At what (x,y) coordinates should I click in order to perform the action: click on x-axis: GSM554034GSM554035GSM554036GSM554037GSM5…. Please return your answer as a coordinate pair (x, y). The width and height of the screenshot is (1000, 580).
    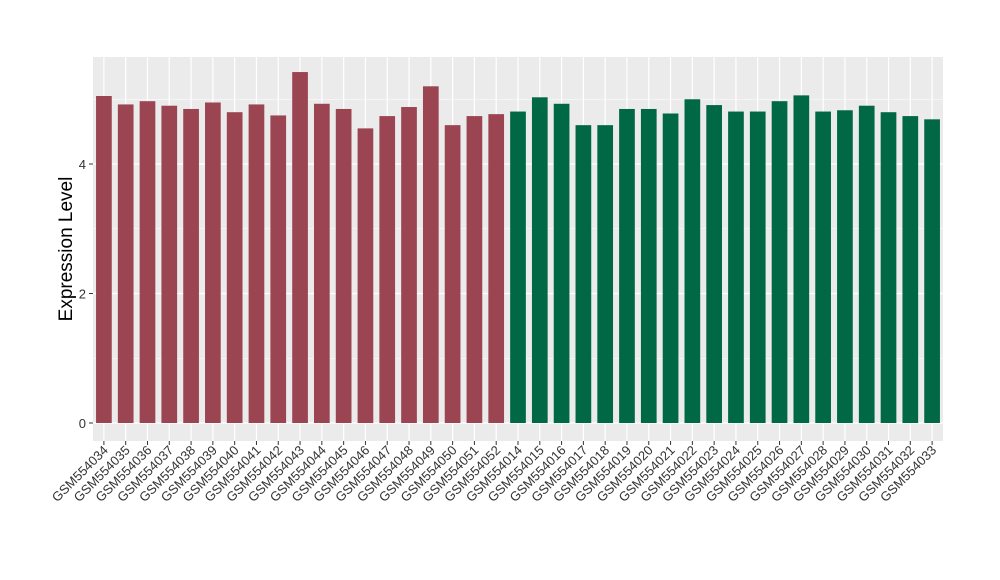
    Looking at the image, I should click on (494, 473).